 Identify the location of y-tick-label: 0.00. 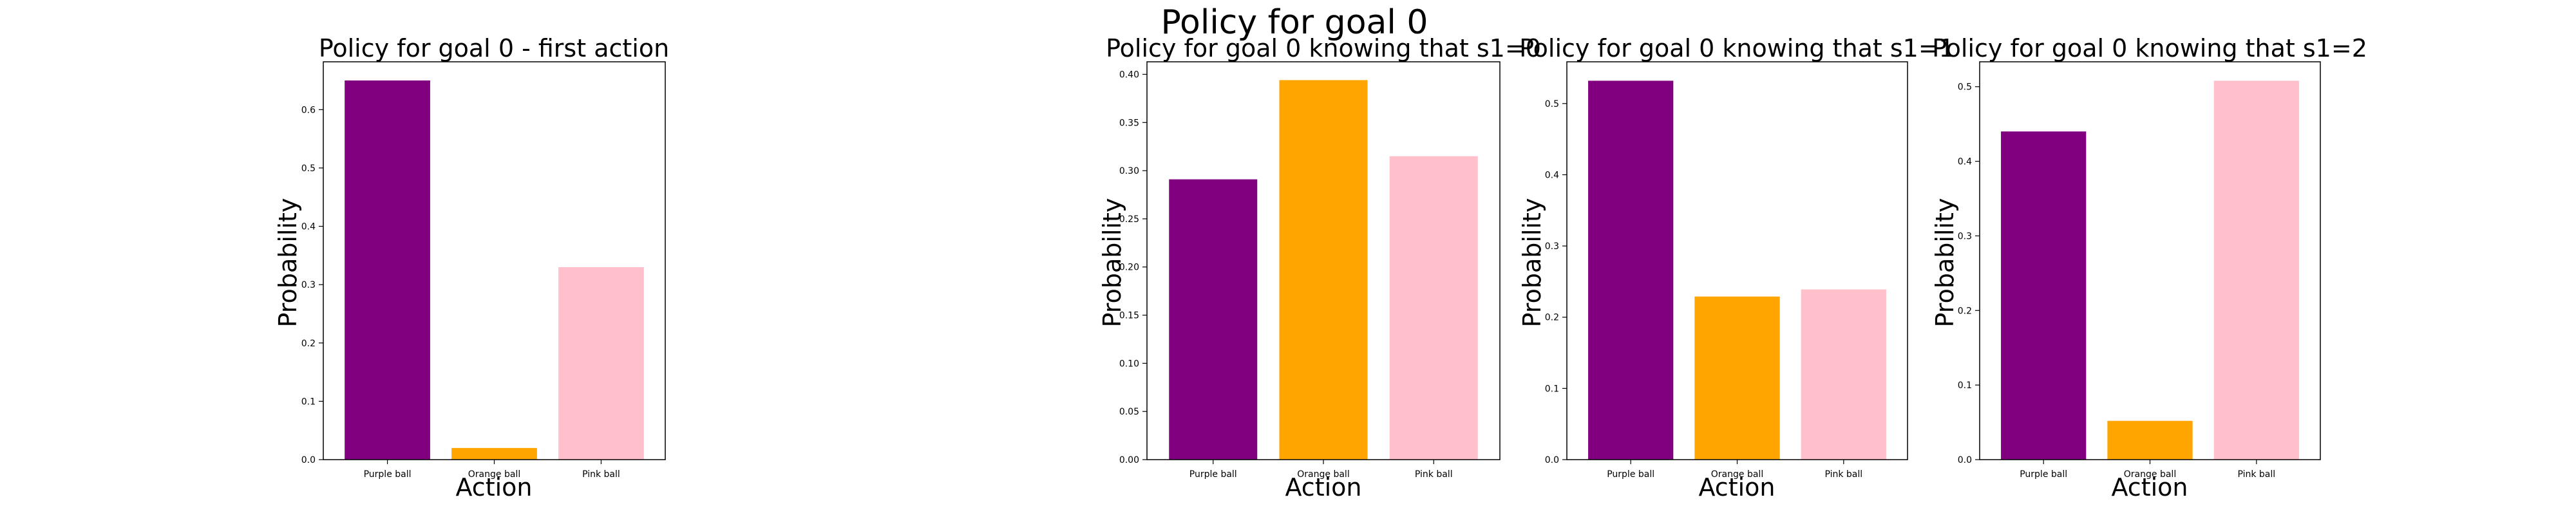
(1129, 460).